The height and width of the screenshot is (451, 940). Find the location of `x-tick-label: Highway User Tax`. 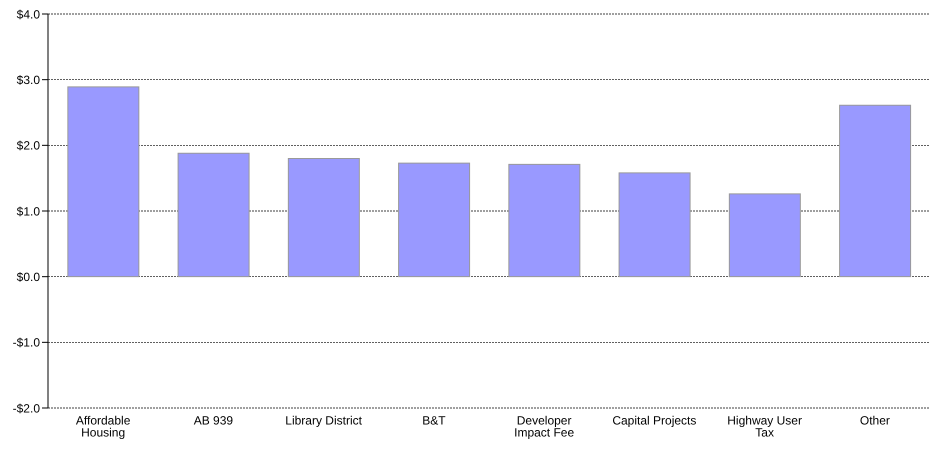

x-tick-label: Highway User Tax is located at coordinates (764, 427).